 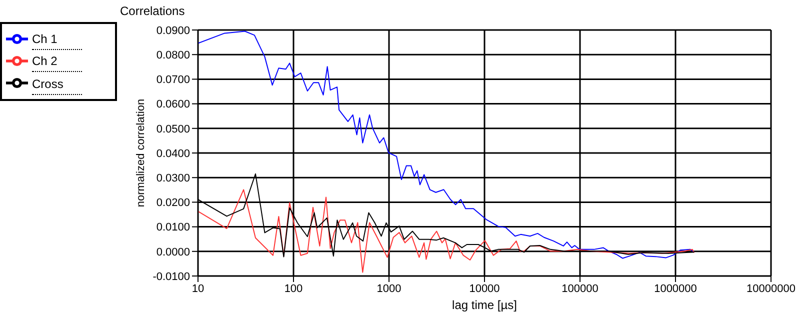 I want to click on x-tick-label: 100, so click(x=293, y=288).